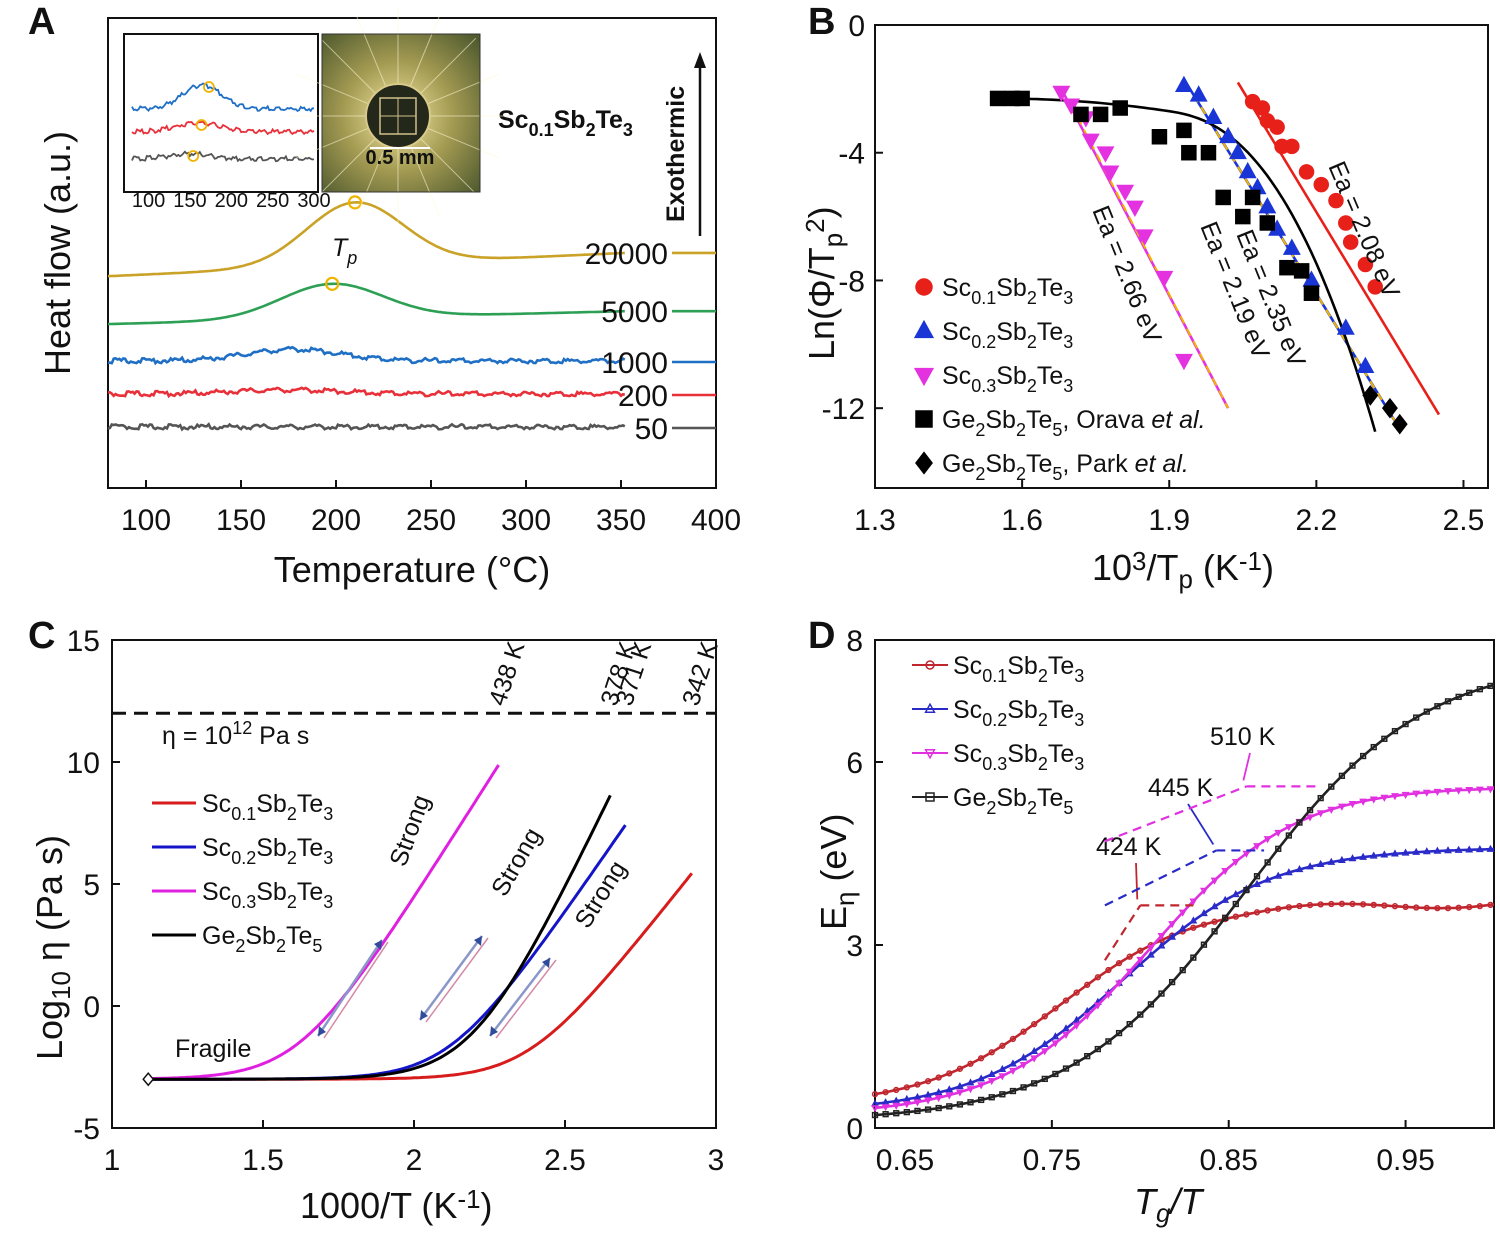  Describe the element at coordinates (821, 212) in the screenshot. I see `text-span: )` at that location.